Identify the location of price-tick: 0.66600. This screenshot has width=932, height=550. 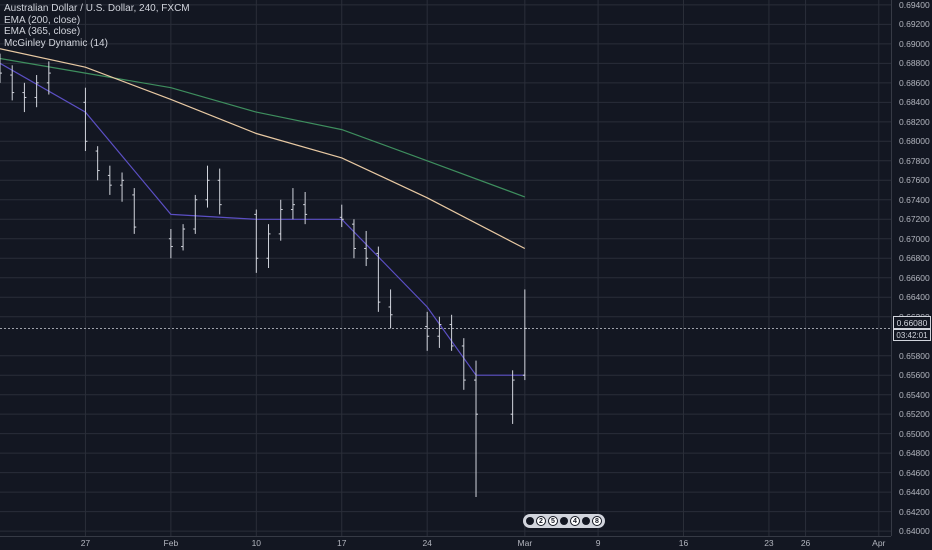
(914, 277).